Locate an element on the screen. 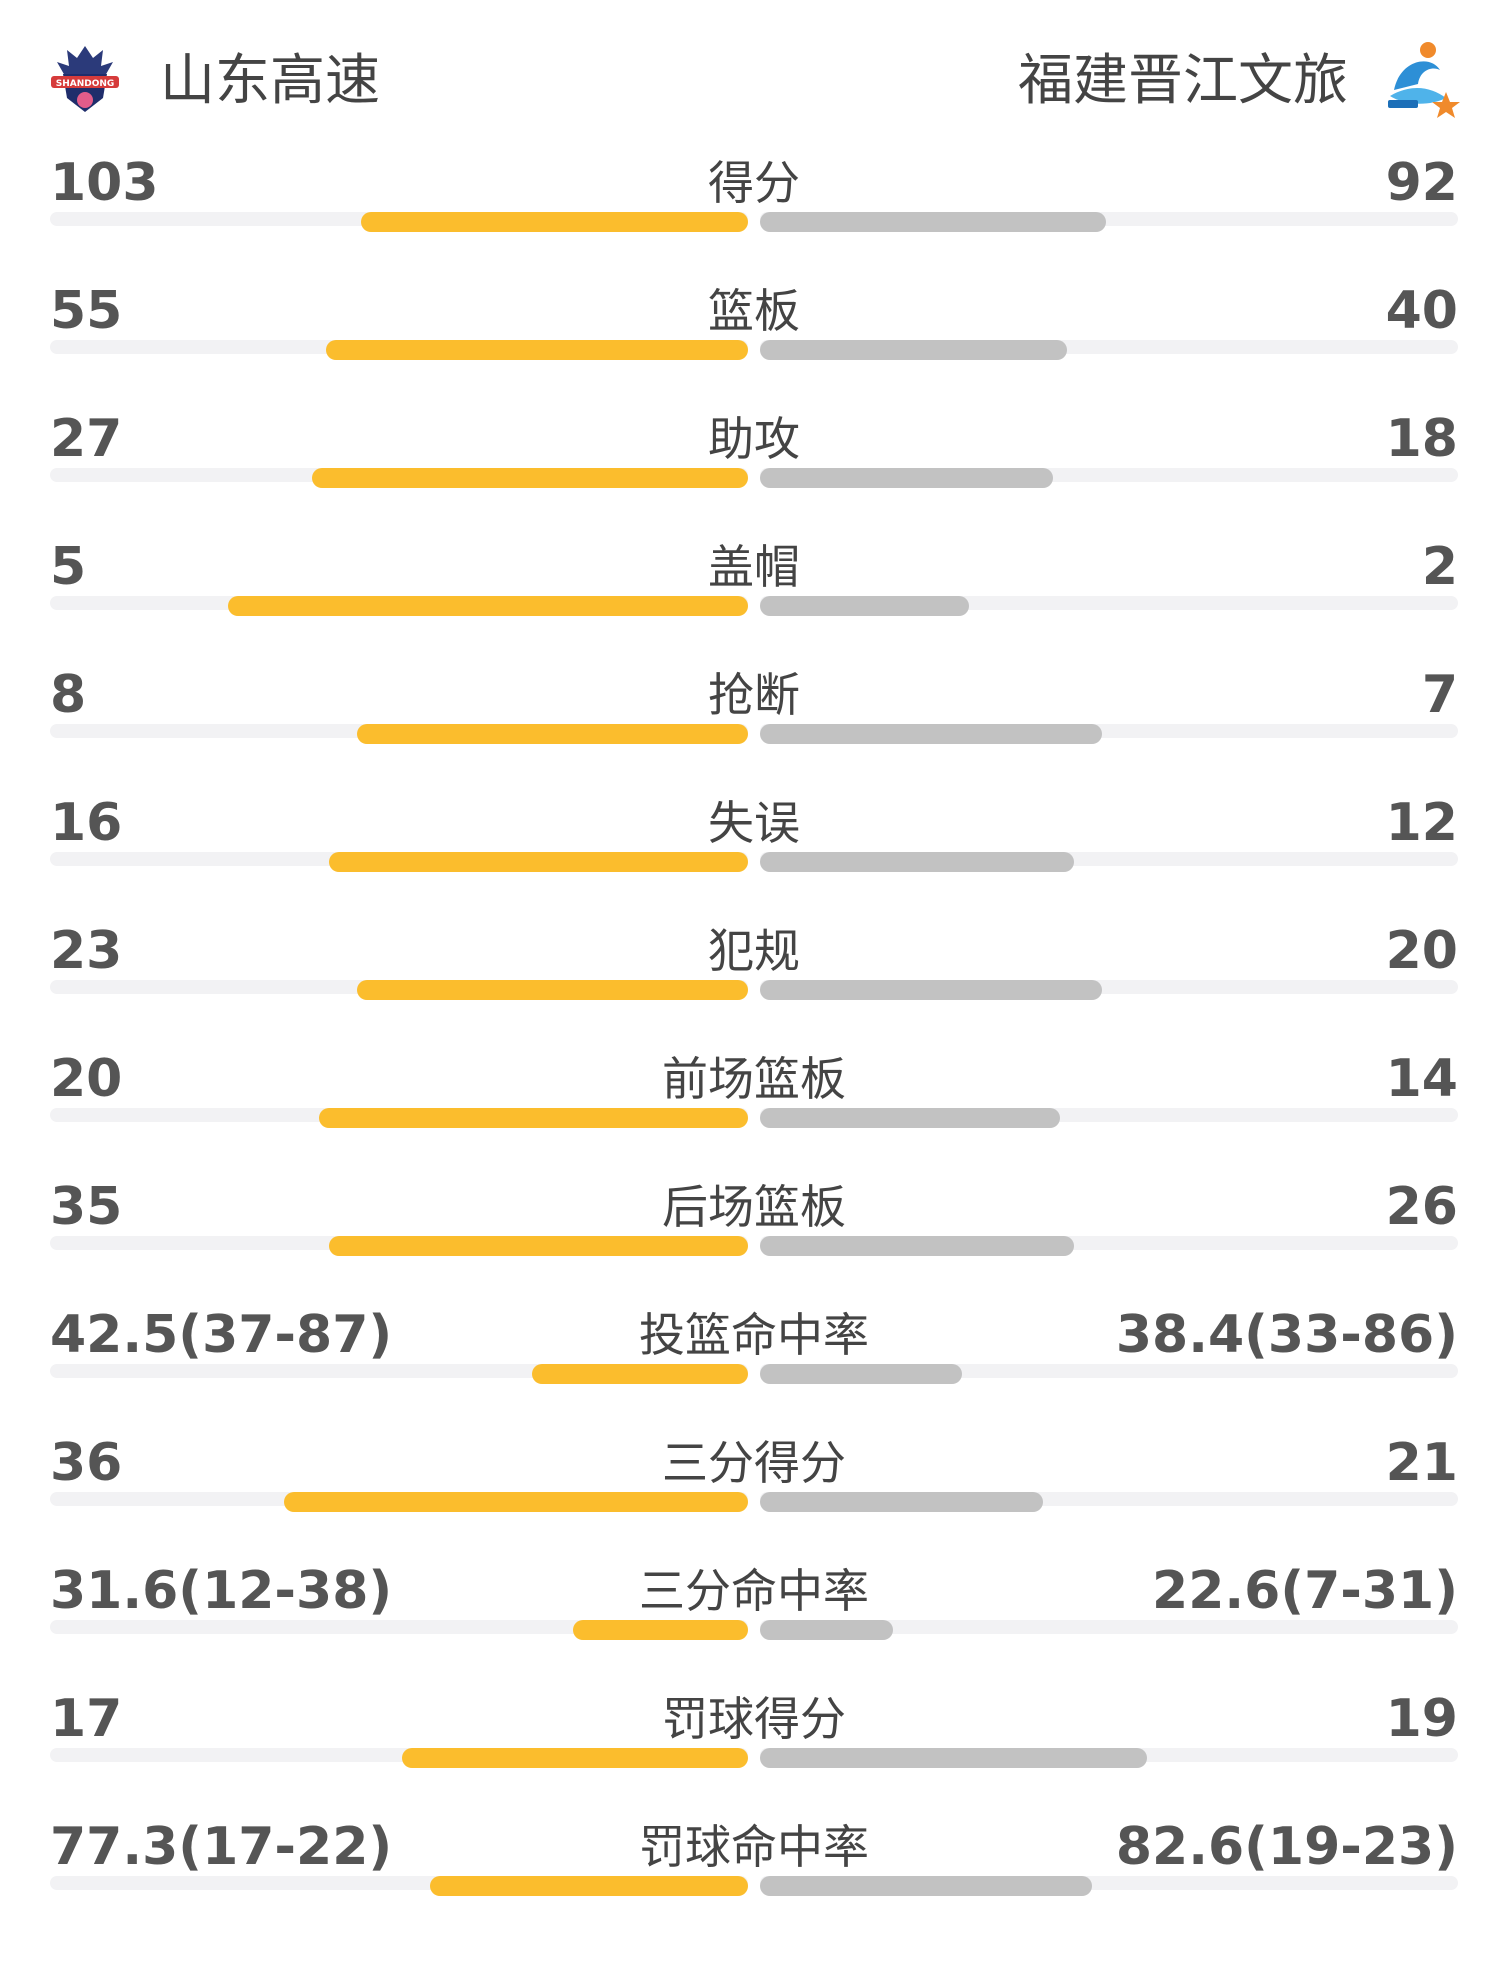  stat-label: 抢断 is located at coordinates (754, 695).